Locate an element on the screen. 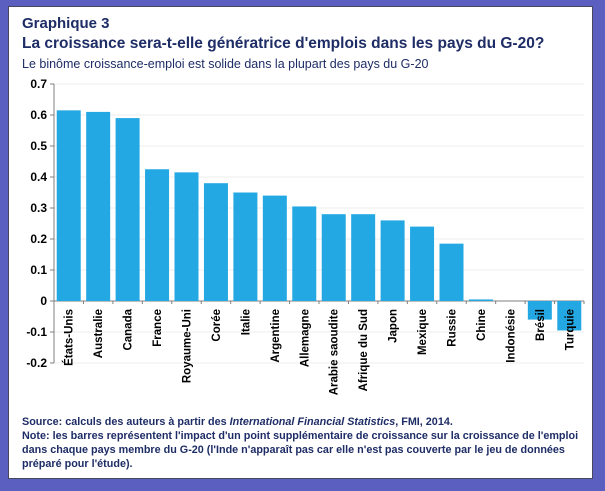 The width and height of the screenshot is (605, 491). y-tick-label: 0.5 is located at coordinates (38, 146).